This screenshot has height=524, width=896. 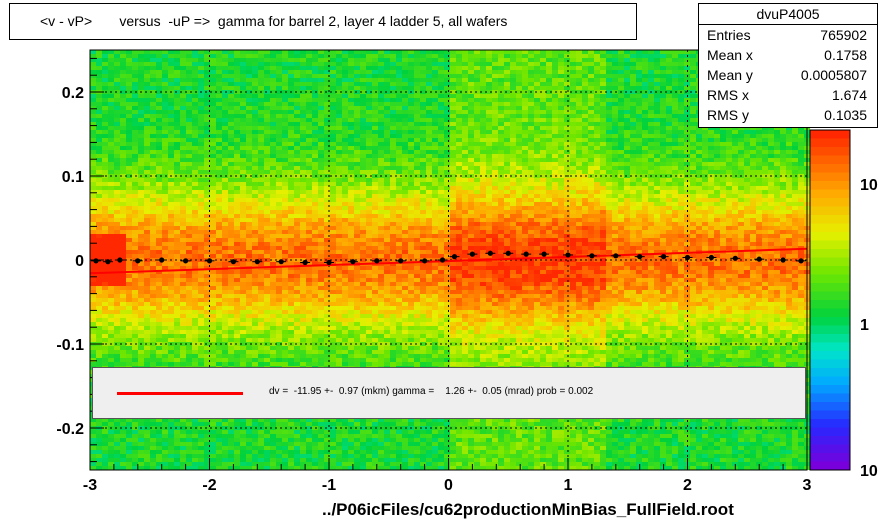 I want to click on stats-label: Entries, so click(x=729, y=35).